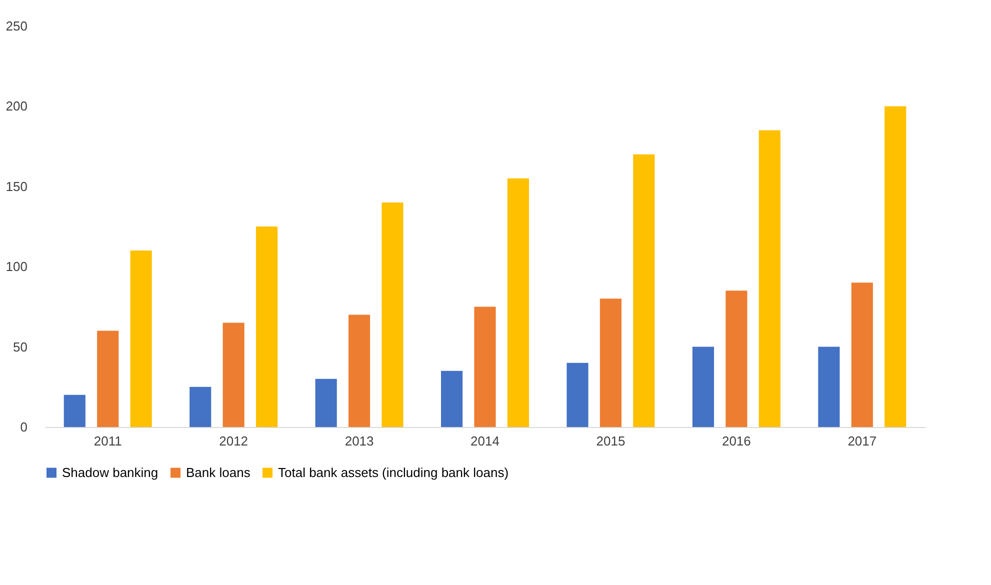  What do you see at coordinates (108, 441) in the screenshot?
I see `x-tick-label: 2011` at bounding box center [108, 441].